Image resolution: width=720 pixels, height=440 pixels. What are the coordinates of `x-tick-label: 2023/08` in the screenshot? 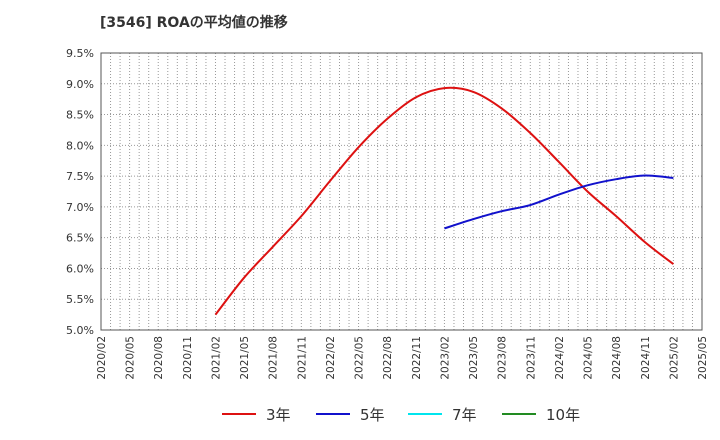 It's located at (503, 358).